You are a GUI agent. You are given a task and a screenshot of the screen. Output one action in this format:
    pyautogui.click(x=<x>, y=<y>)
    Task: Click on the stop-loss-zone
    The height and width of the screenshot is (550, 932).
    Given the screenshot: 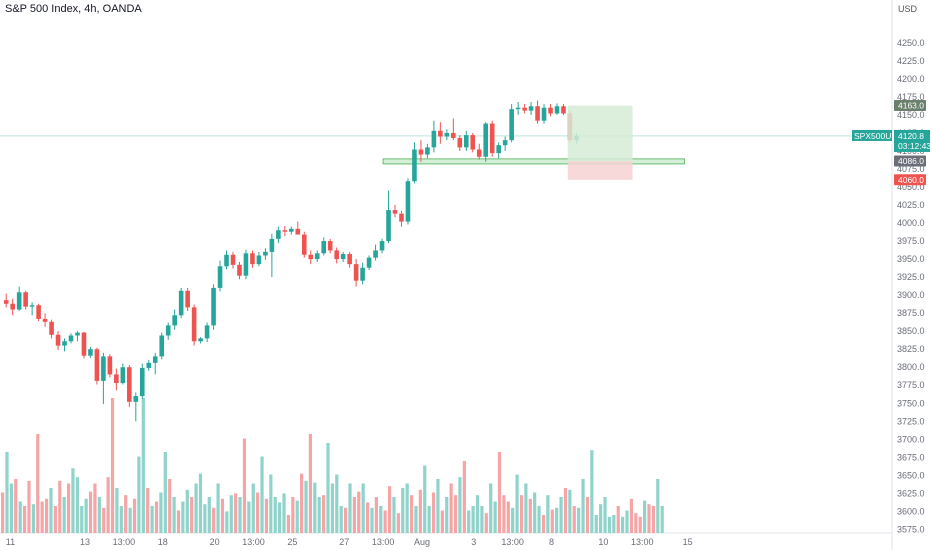 What is the action you would take?
    pyautogui.click(x=600, y=170)
    